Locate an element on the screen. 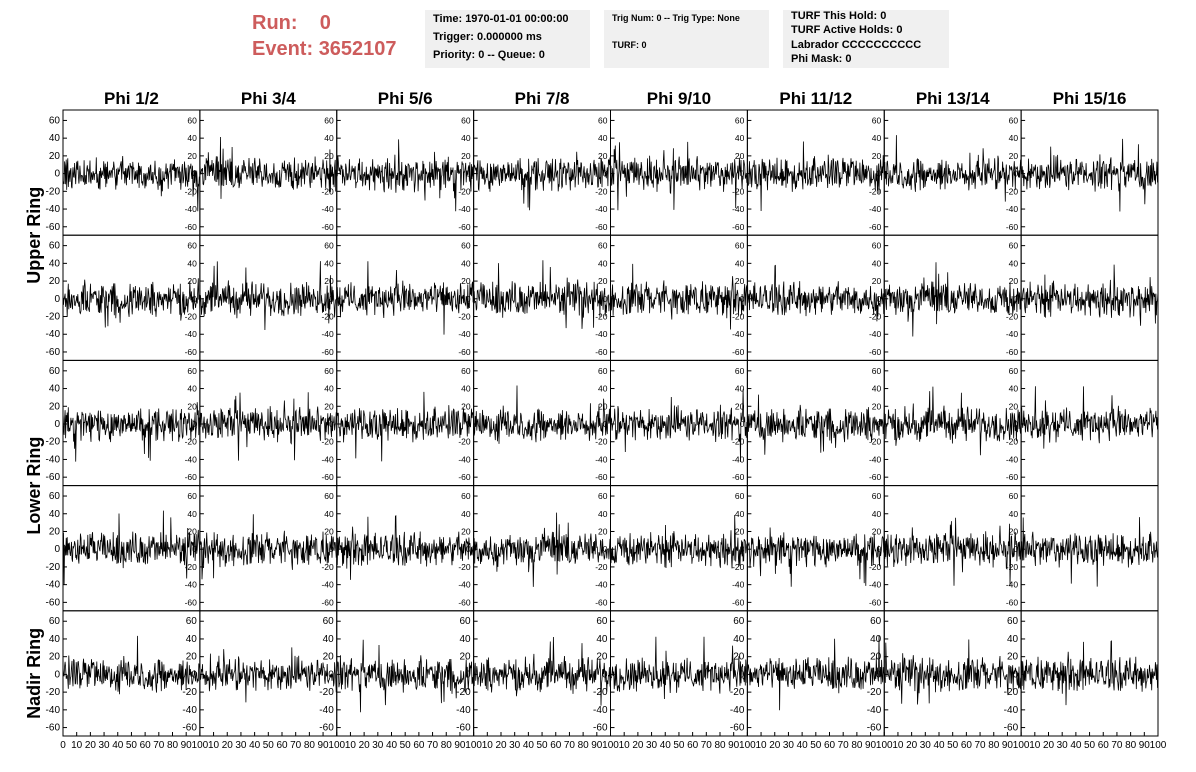 The image size is (1196, 772). xtick-label-c3-50: 50 is located at coordinates (406, 745).